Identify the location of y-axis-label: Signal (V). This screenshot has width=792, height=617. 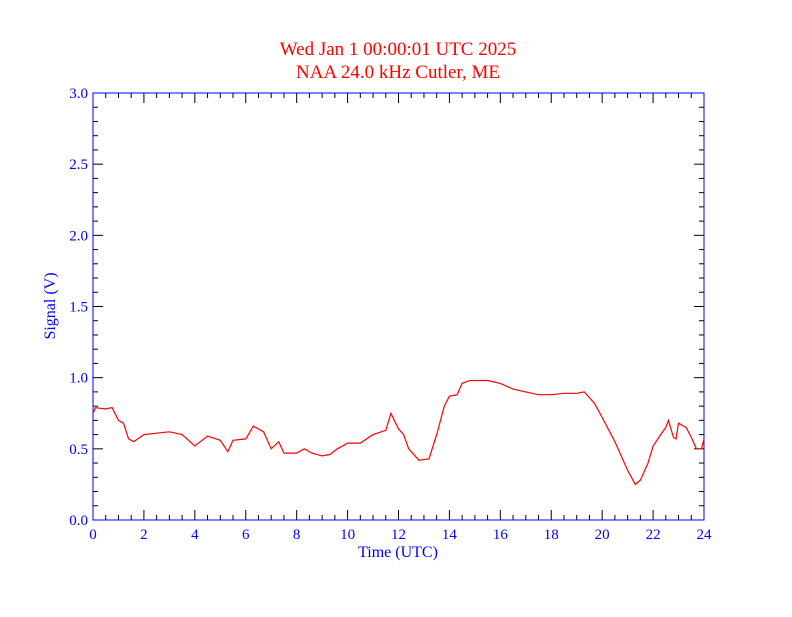
(50, 305).